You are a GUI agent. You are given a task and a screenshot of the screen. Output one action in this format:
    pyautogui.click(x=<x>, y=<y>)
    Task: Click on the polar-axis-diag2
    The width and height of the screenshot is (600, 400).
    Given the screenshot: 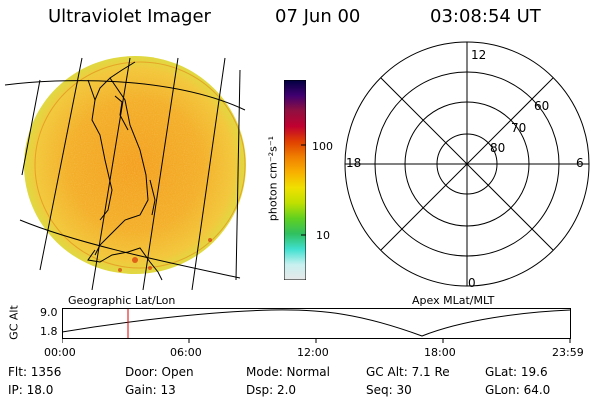 What is the action you would take?
    pyautogui.click(x=467, y=164)
    